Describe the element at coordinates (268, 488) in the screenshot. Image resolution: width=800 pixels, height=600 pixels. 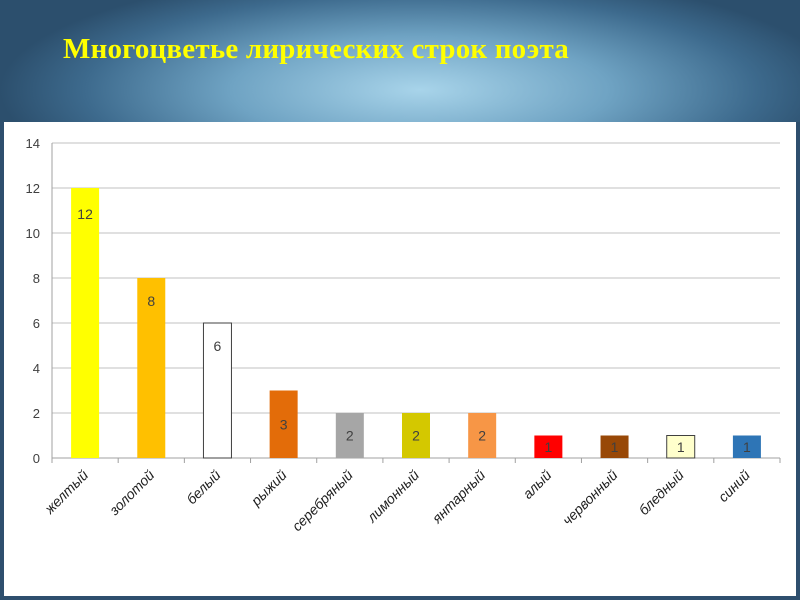
I see `x-category-label: рыжий` at that location.